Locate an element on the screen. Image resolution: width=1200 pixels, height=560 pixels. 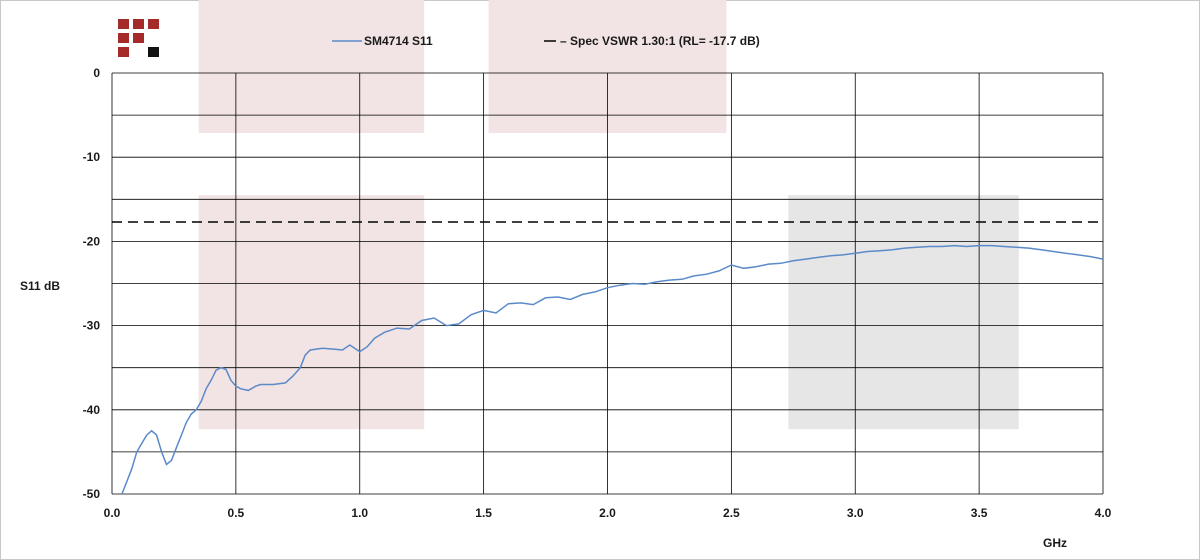
y-tick-label: -30 is located at coordinates (92, 326).